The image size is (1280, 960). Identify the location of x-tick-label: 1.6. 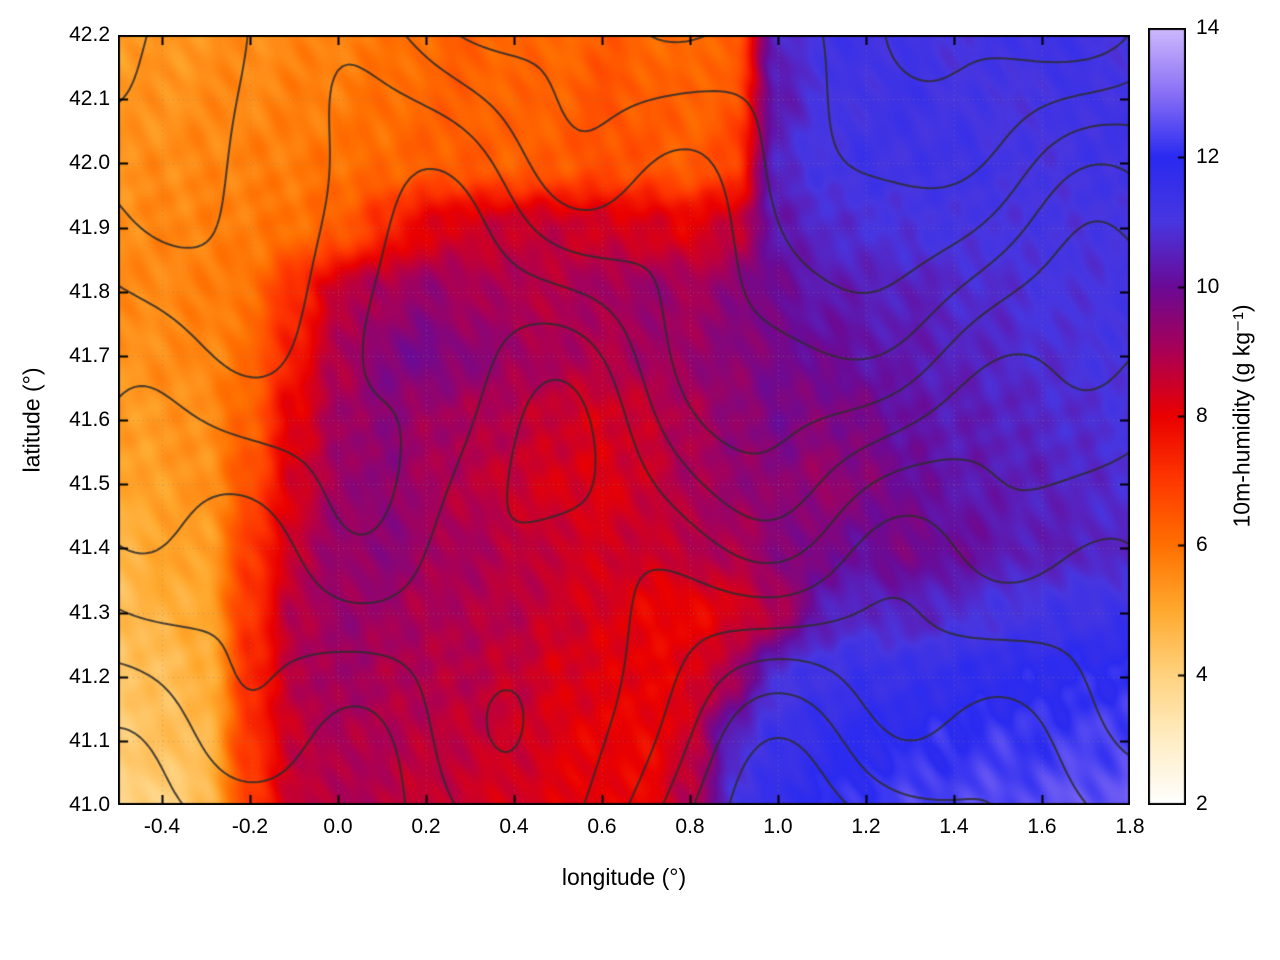
(1042, 826).